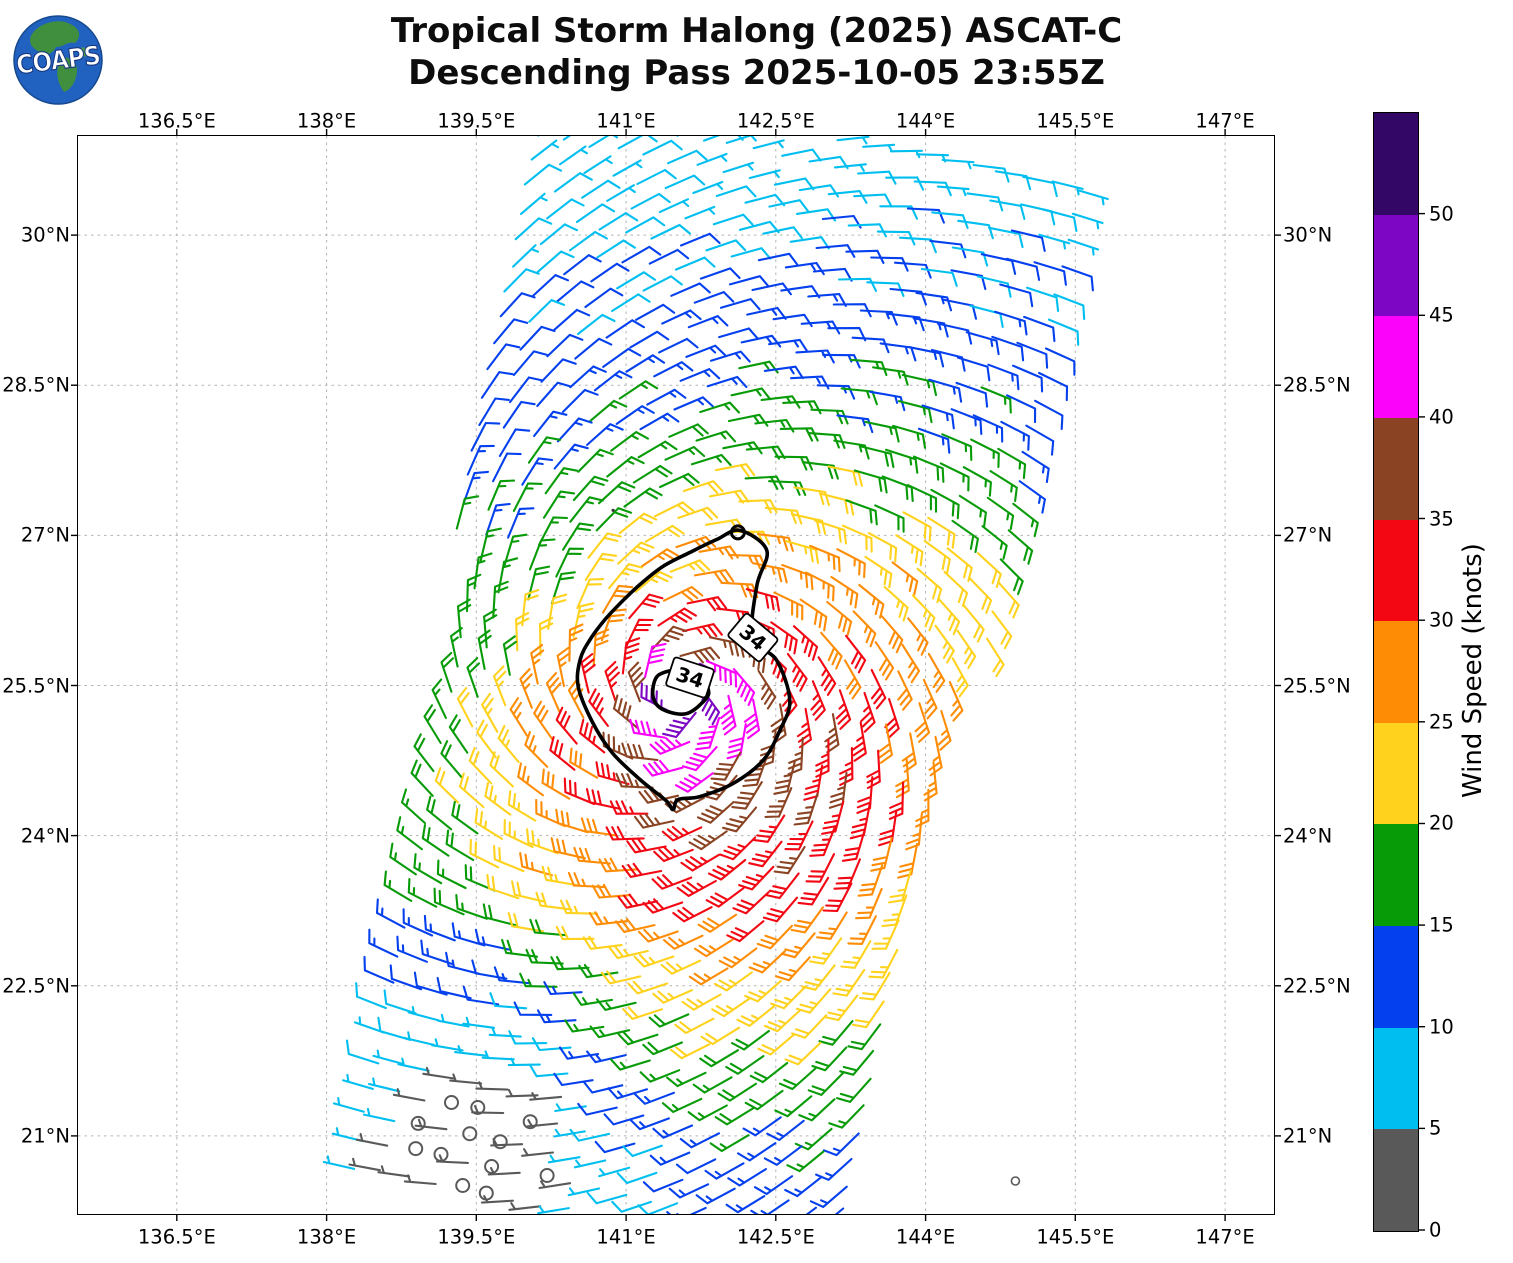 This screenshot has width=1513, height=1263. I want to click on coaps-logo: COAPS, so click(58, 60).